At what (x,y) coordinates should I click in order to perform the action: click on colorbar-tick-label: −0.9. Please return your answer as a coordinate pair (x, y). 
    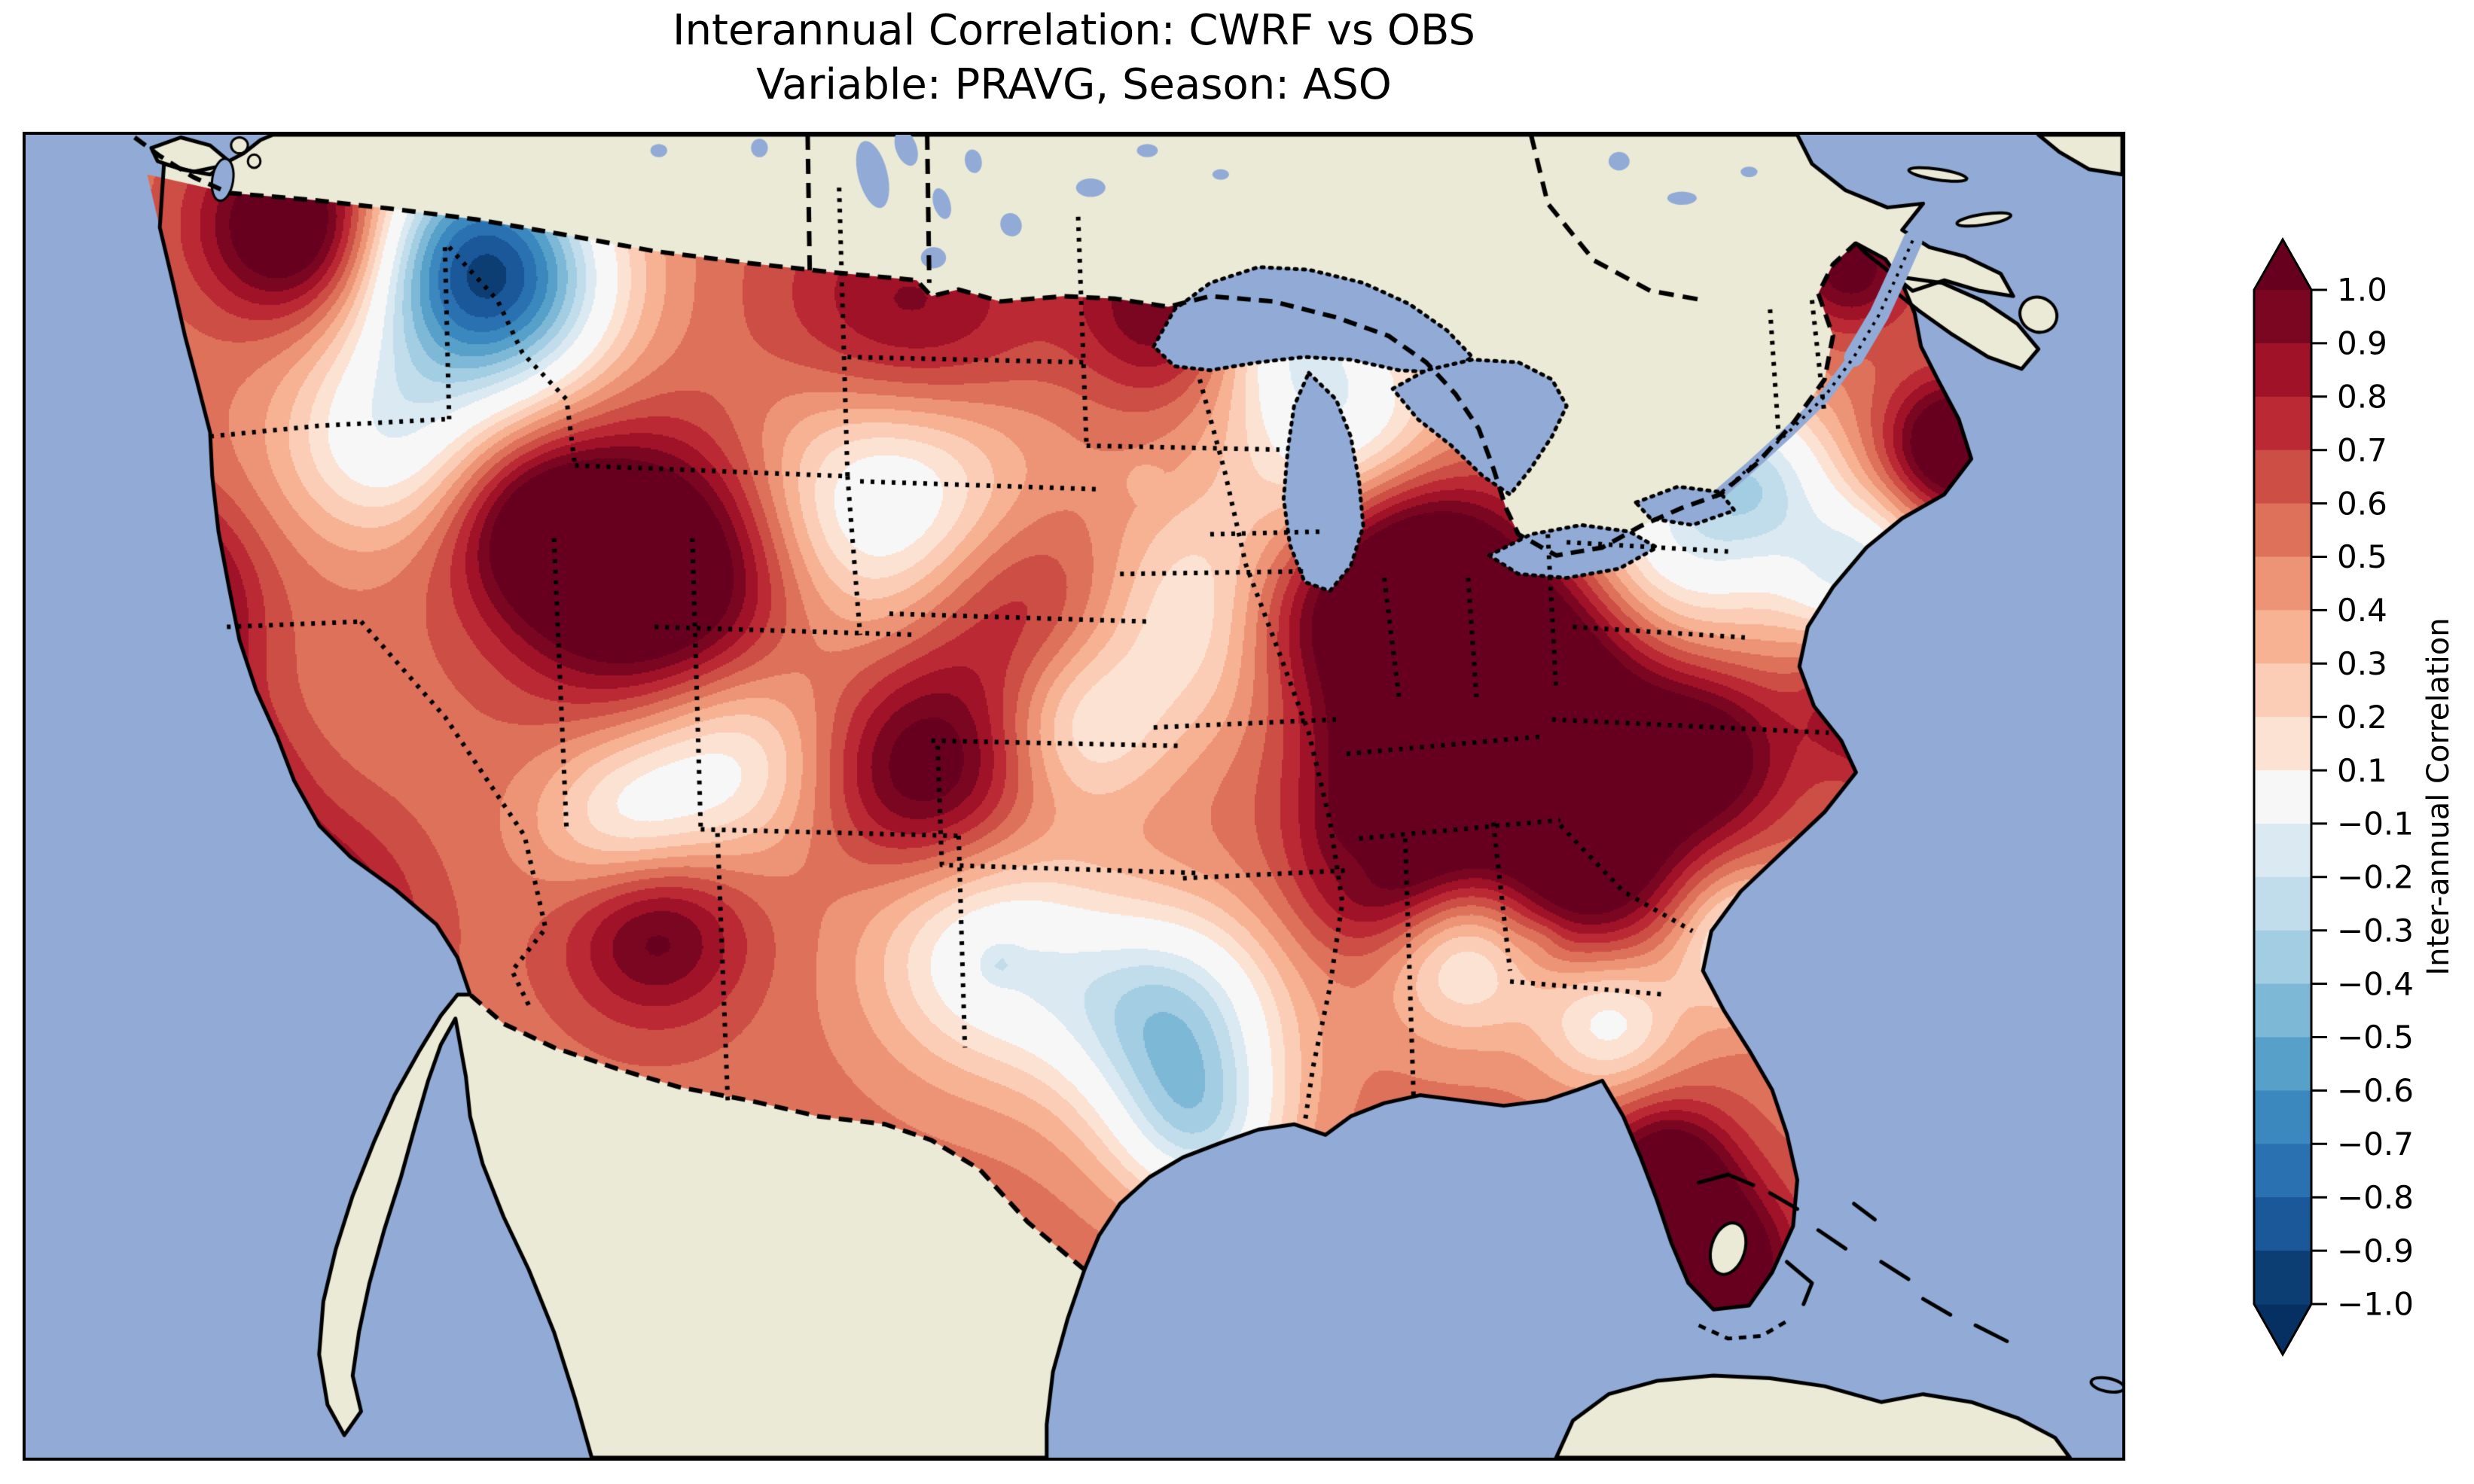
    Looking at the image, I should click on (2375, 1251).